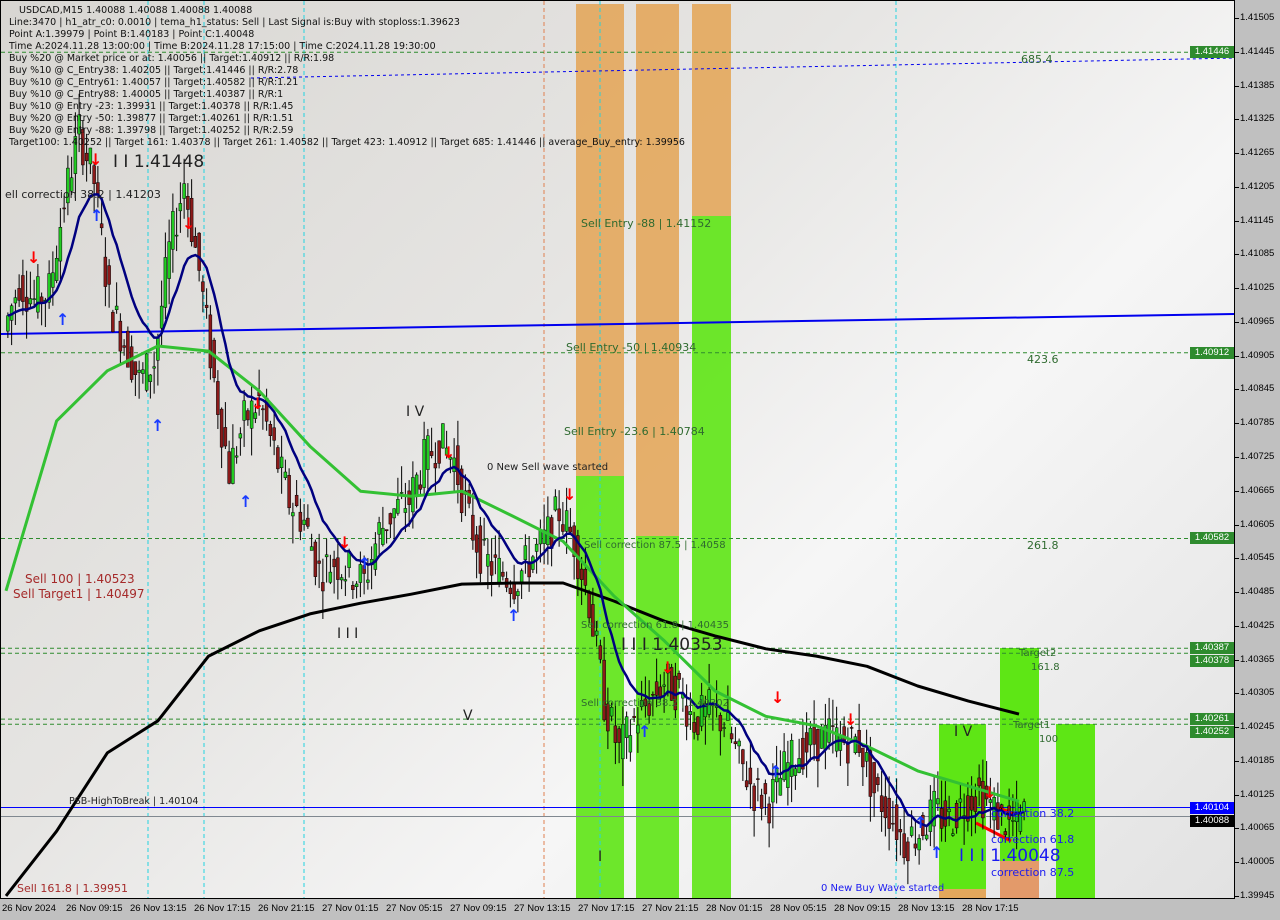 The image size is (1280, 920). I want to click on fib-label: 685.4, so click(1037, 59).